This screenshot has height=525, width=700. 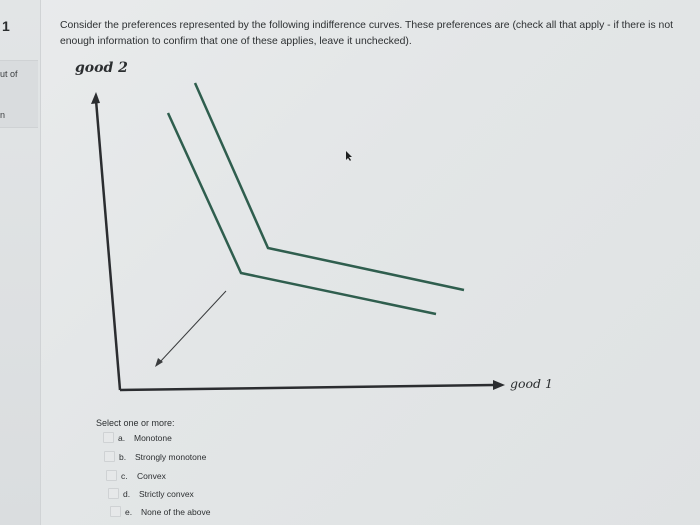 What do you see at coordinates (135, 423) in the screenshot?
I see `select-prompt: Select one or more:` at bounding box center [135, 423].